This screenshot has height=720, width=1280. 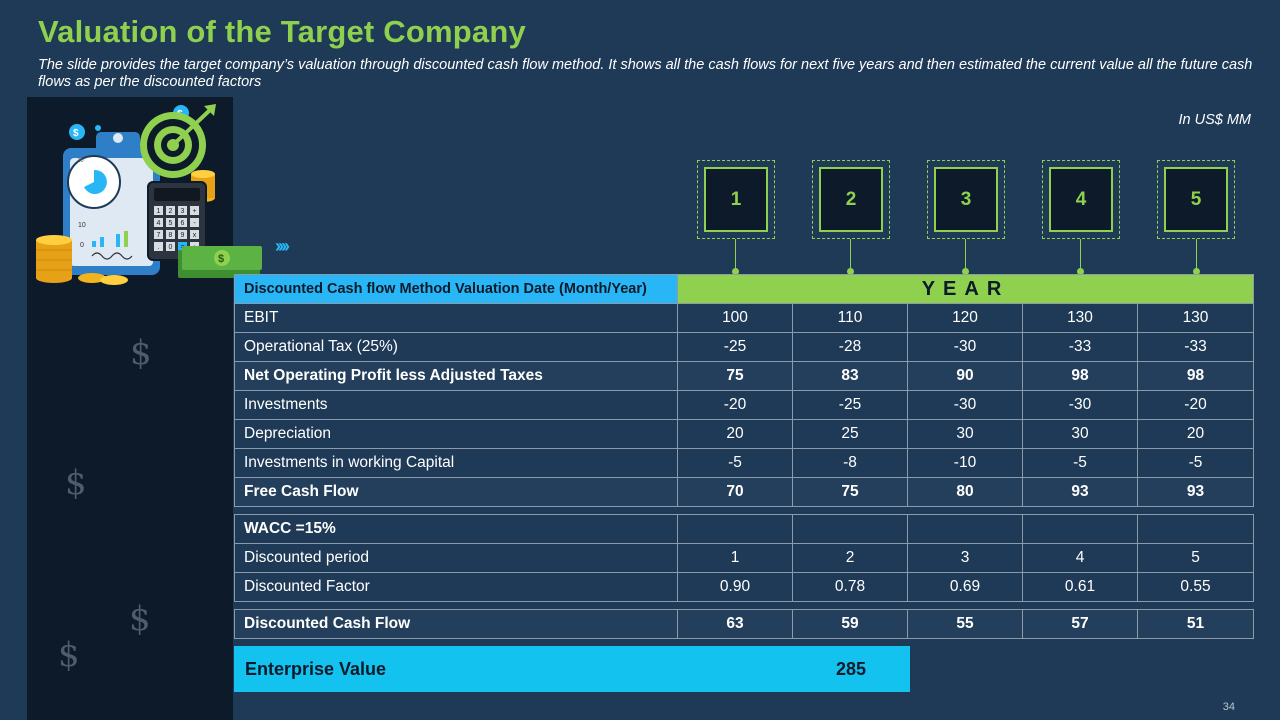 What do you see at coordinates (456, 376) in the screenshot?
I see `row-label: Net Operating Profit less Adjusted Taxes` at bounding box center [456, 376].